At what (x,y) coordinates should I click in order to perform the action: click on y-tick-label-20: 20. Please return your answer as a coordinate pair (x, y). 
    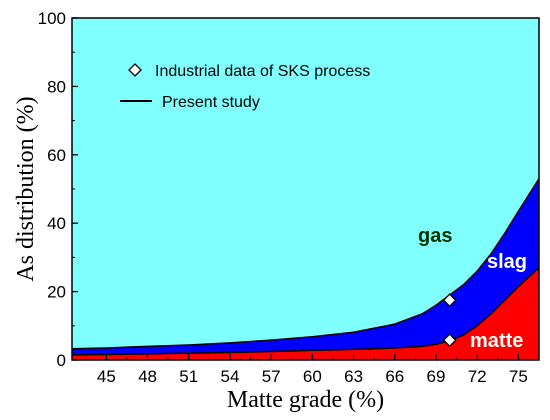
    Looking at the image, I should click on (56, 292).